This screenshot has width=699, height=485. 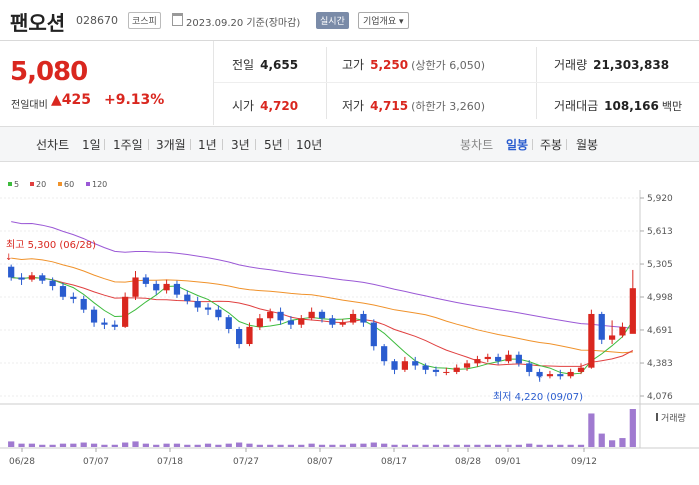 I want to click on stat-value: 21,303,838, so click(x=631, y=65).